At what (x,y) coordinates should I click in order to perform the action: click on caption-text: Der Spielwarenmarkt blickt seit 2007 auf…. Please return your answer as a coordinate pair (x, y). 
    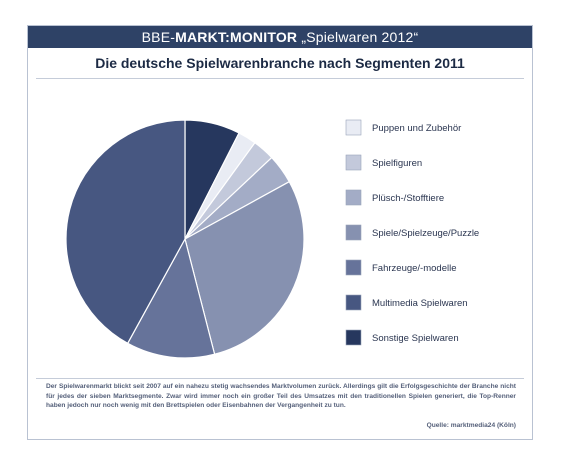
    Looking at the image, I should click on (281, 396).